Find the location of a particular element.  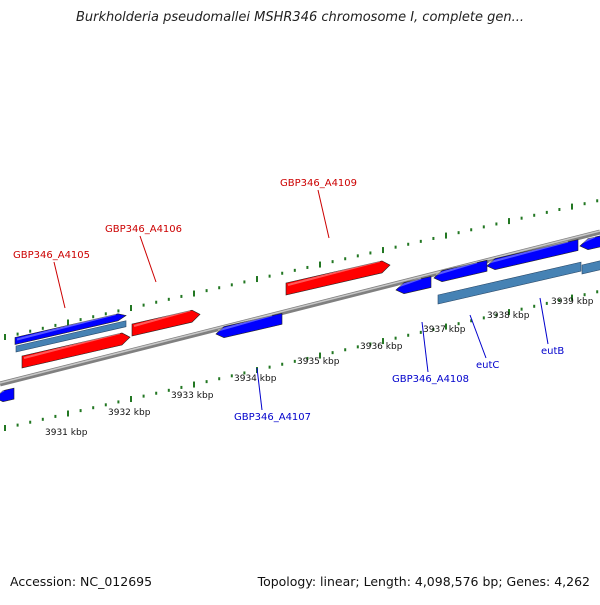

kbp-label: 3931 kbp is located at coordinates (66, 433).